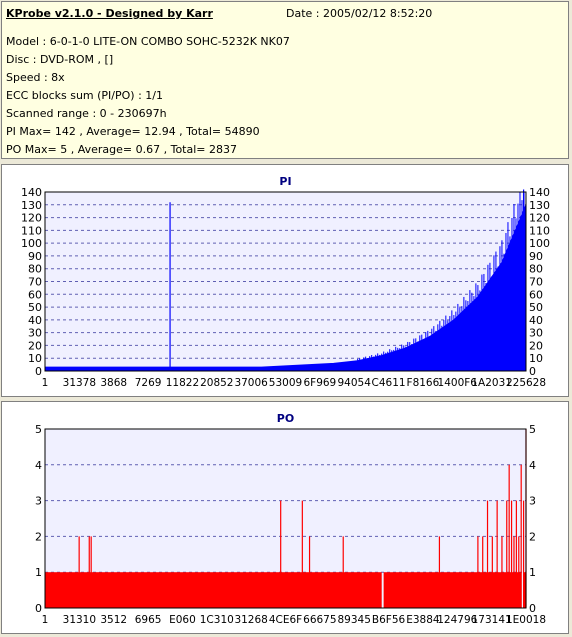 This screenshot has width=572, height=637. Describe the element at coordinates (536, 282) in the screenshot. I see `pi-ytick-right: 70` at that location.